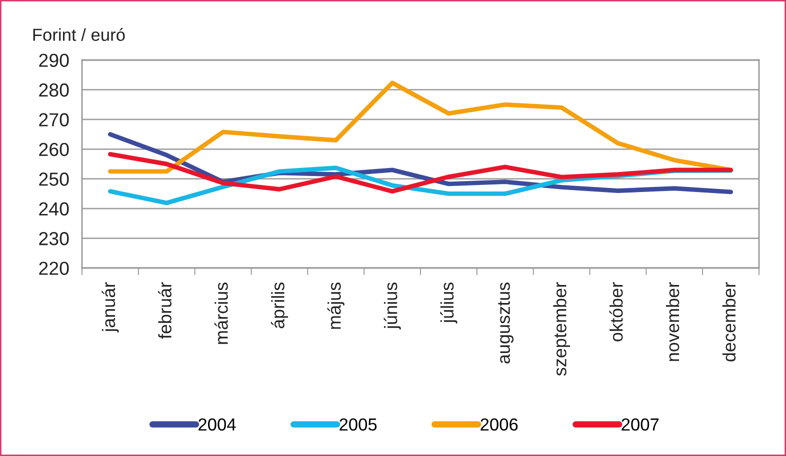 The height and width of the screenshot is (456, 786). What do you see at coordinates (54, 90) in the screenshot?
I see `y-tick-label: 280` at bounding box center [54, 90].